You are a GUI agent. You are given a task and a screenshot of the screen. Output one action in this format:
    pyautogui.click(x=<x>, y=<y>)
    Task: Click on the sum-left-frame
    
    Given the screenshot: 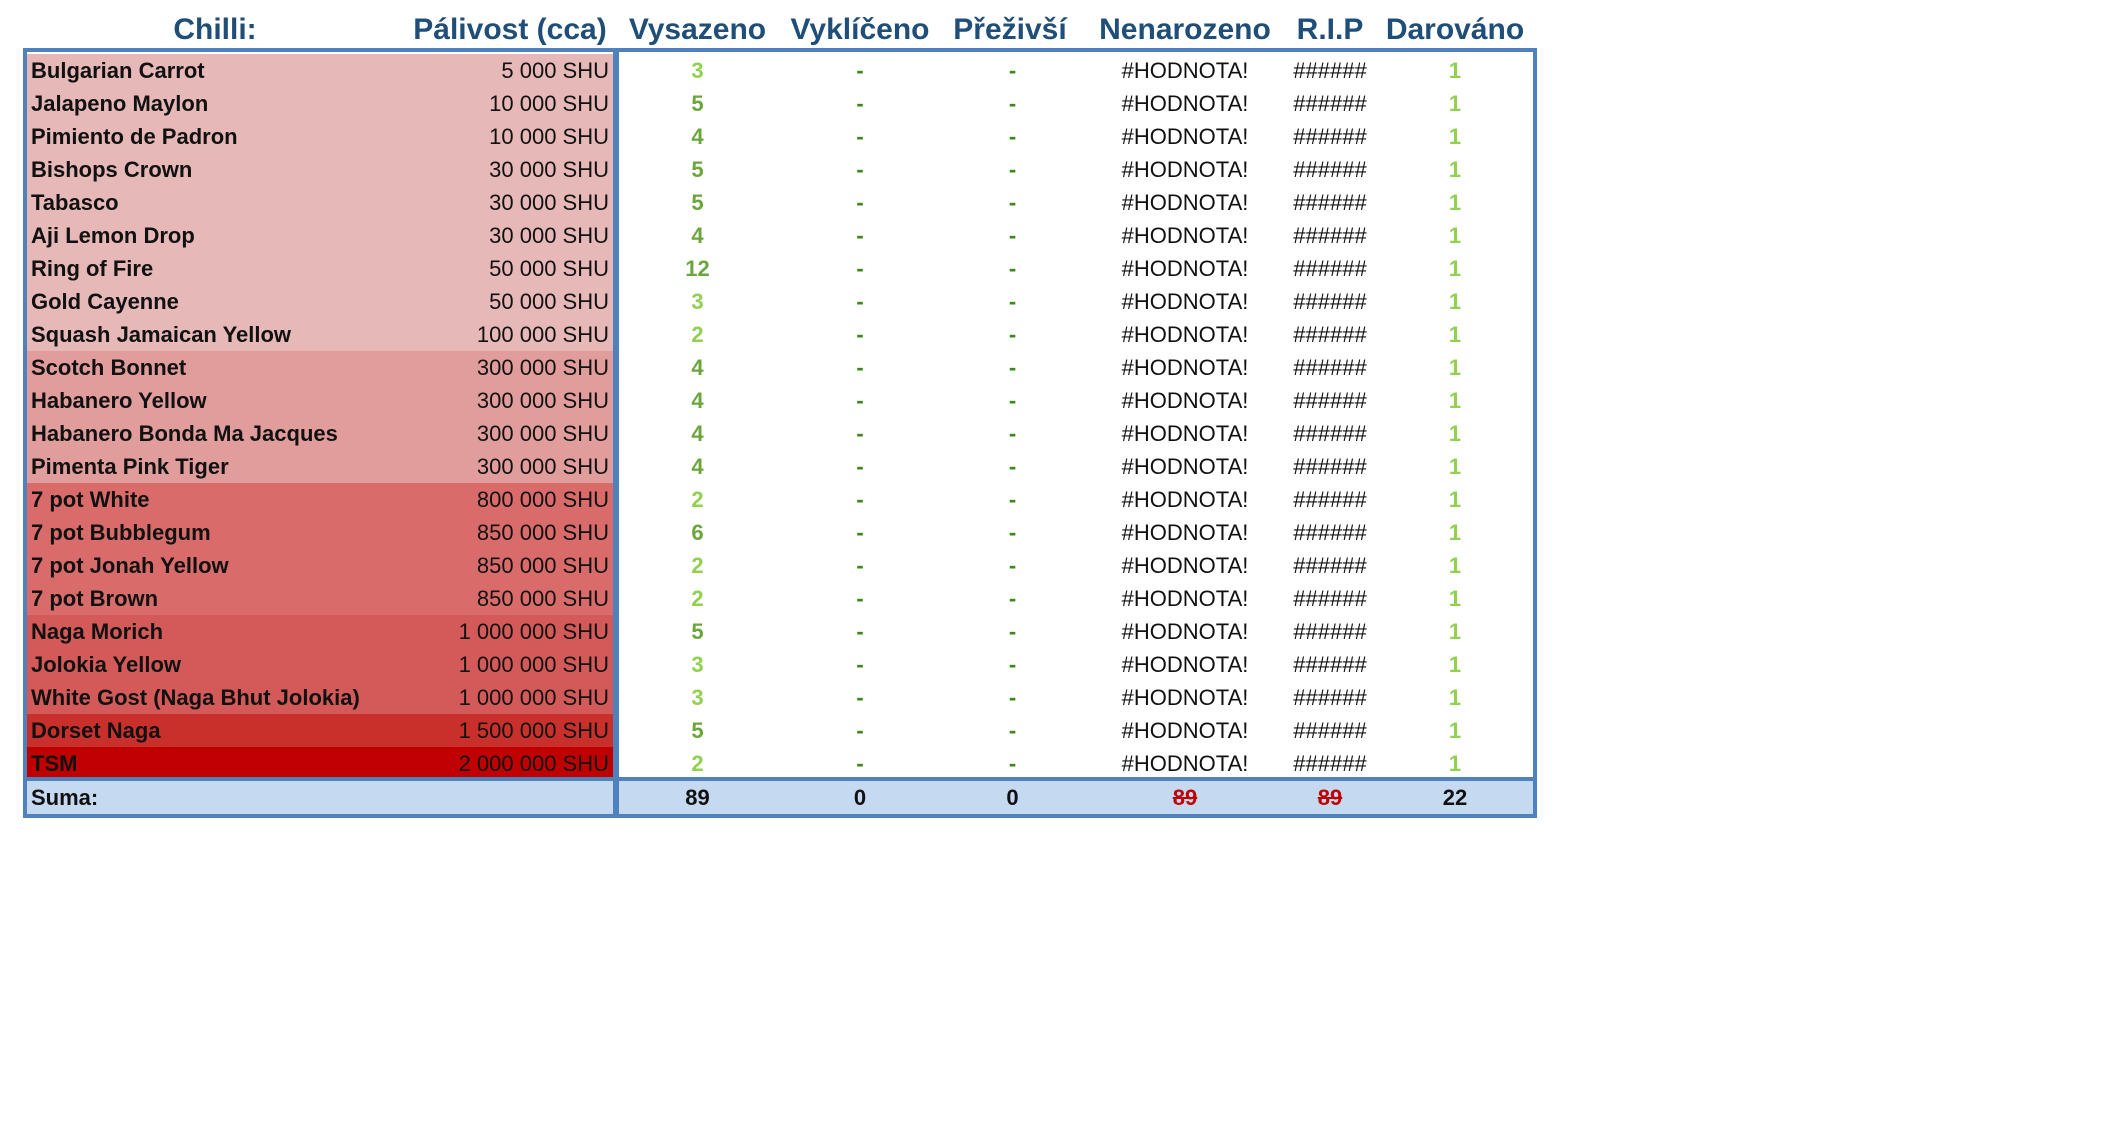 What is the action you would take?
    pyautogui.click(x=320, y=797)
    